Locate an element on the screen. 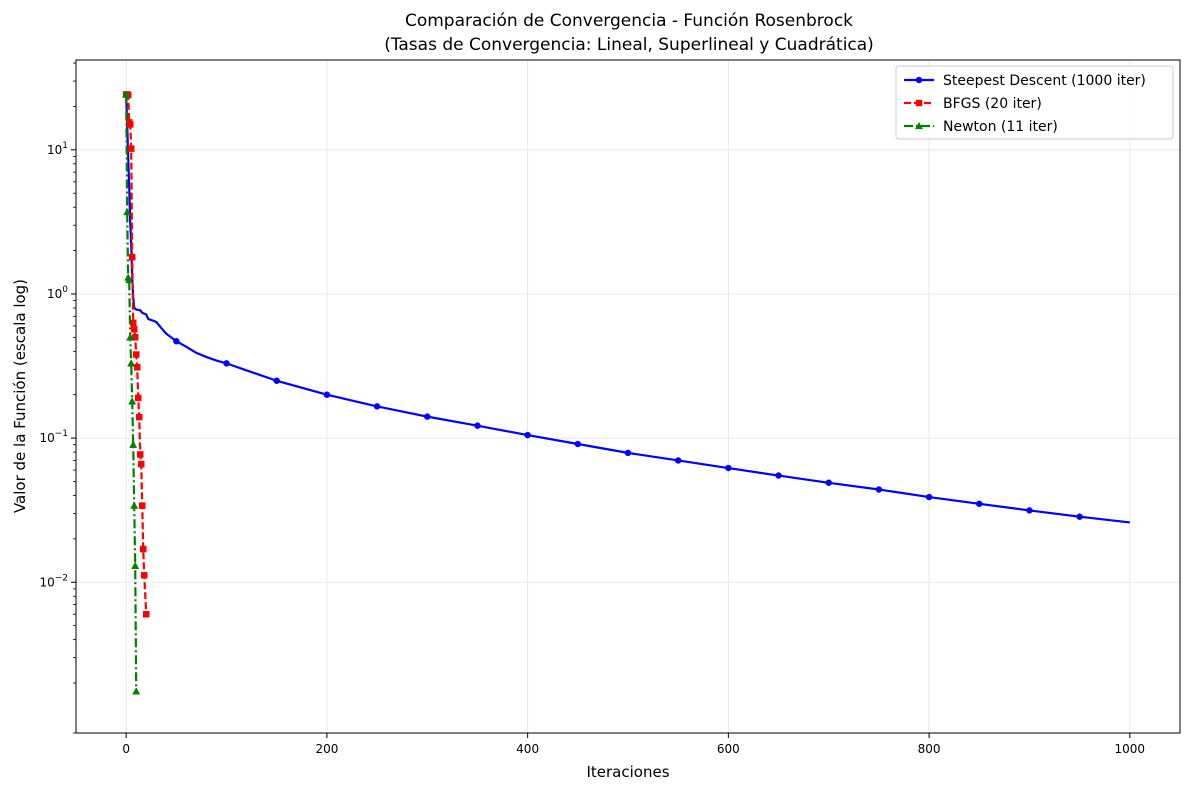 The width and height of the screenshot is (1189, 790). x-axis-label: Iteraciones is located at coordinates (627, 772).